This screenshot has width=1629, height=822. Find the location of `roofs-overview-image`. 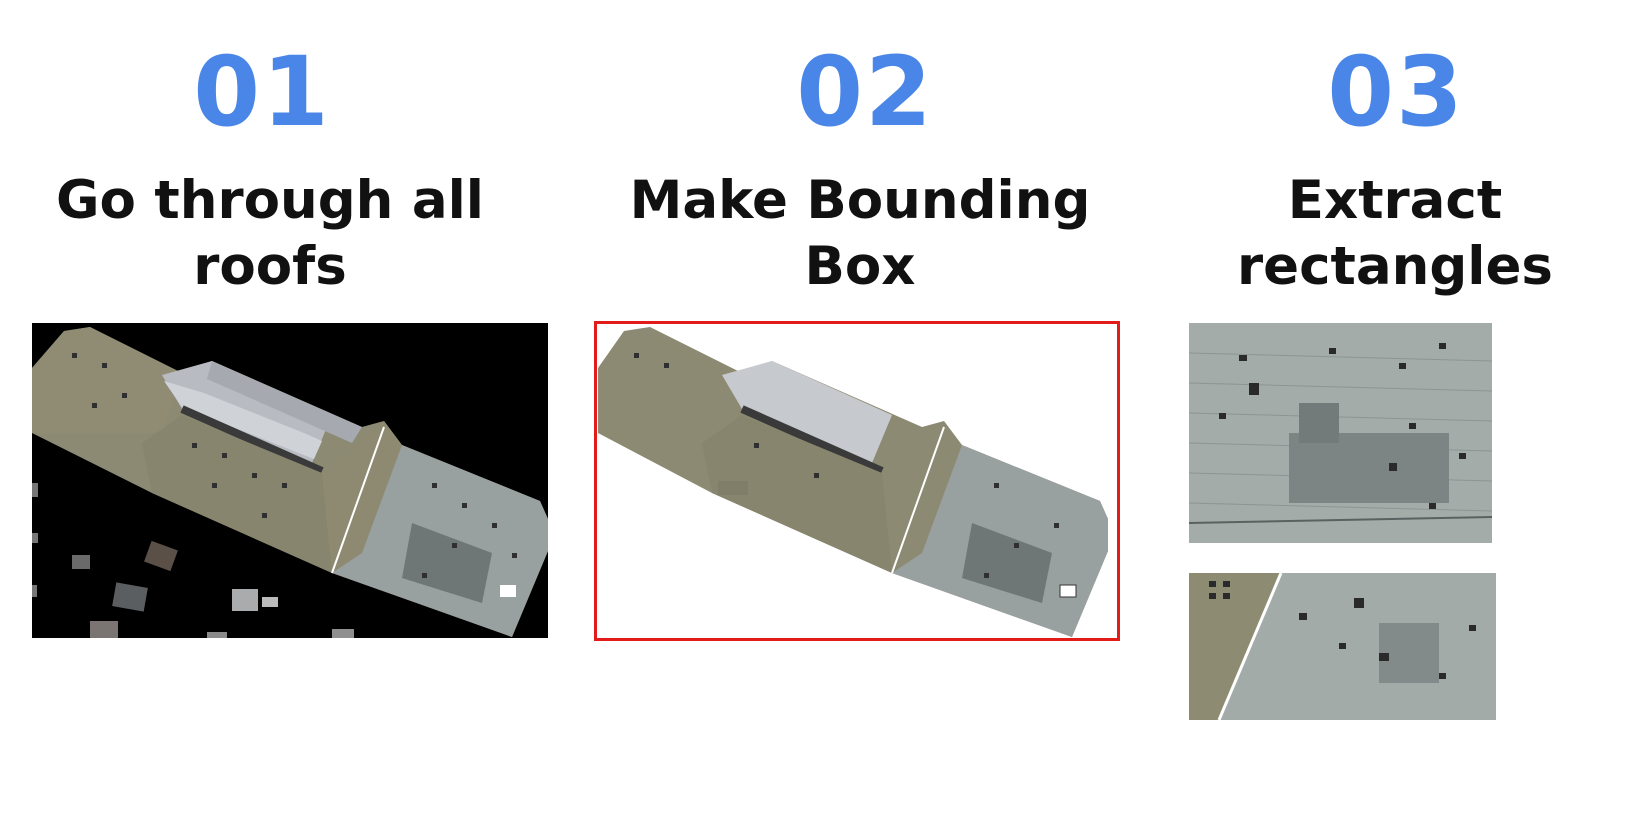

roofs-overview-image is located at coordinates (290, 480).